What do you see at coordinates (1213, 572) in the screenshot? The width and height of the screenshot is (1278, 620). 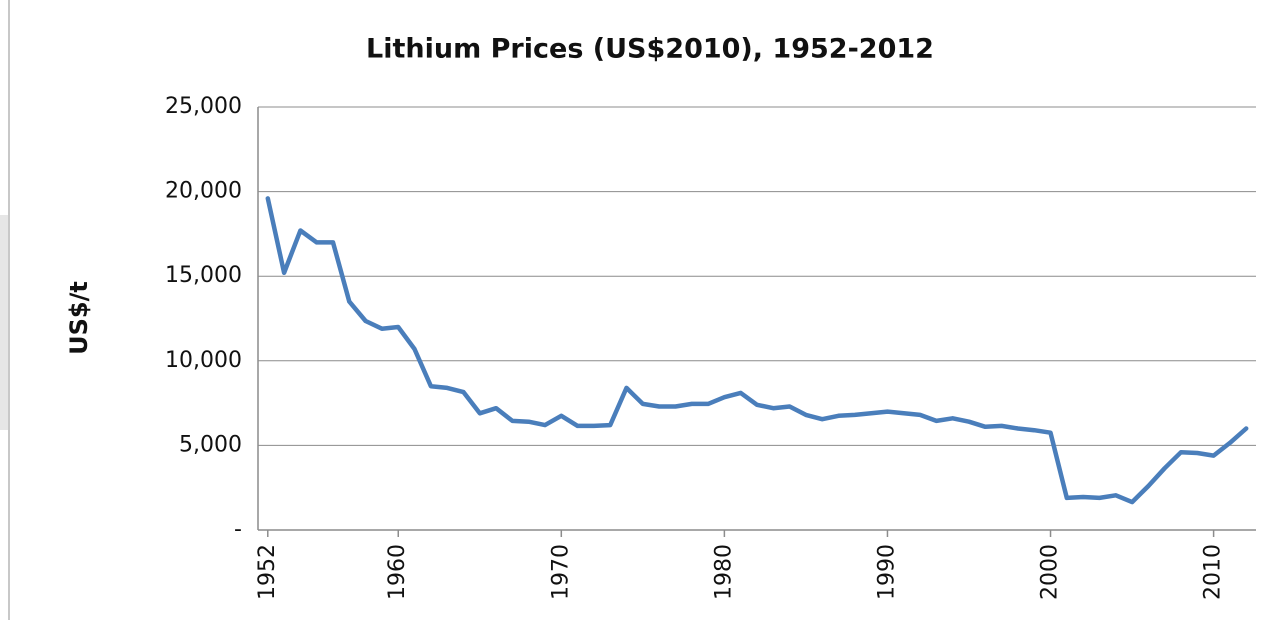 I see `x-tick-label: 2010` at bounding box center [1213, 572].